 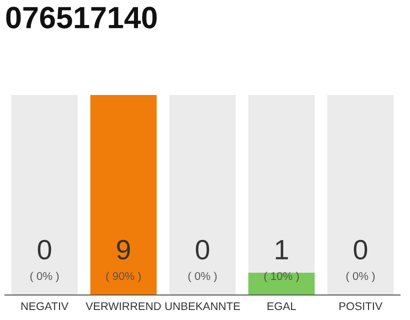 What do you see at coordinates (123, 250) in the screenshot?
I see `annotation: 9` at bounding box center [123, 250].